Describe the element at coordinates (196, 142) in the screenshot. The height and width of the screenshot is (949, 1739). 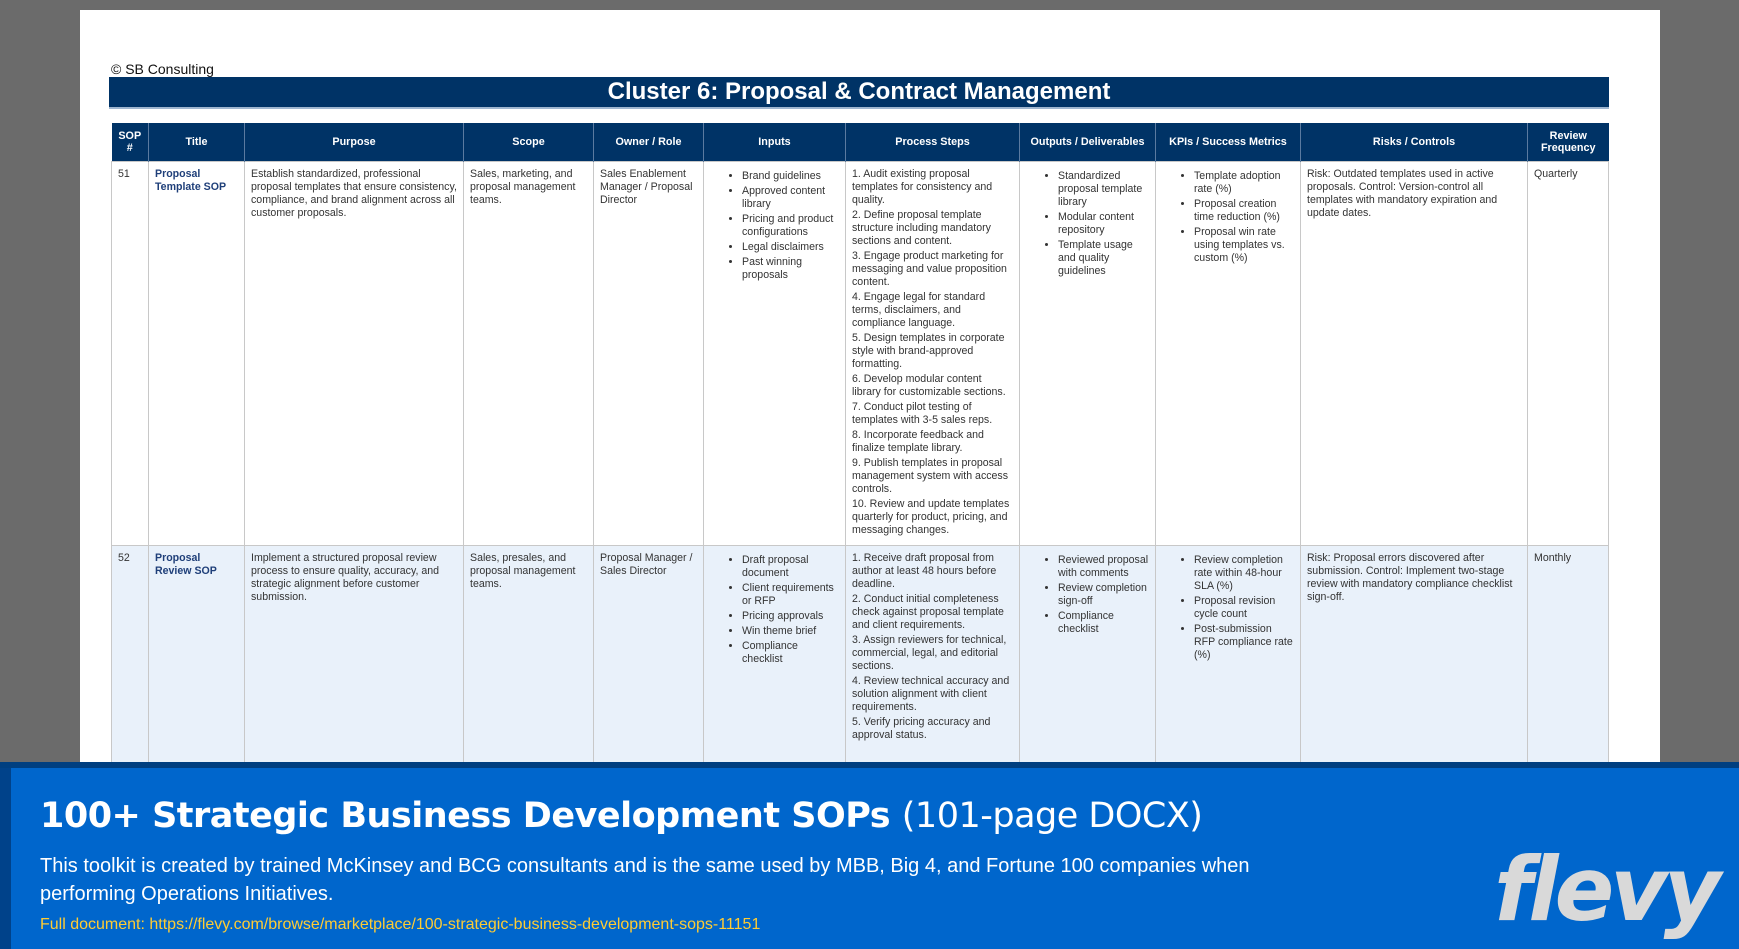
I see `col-header-title: Title` at that location.